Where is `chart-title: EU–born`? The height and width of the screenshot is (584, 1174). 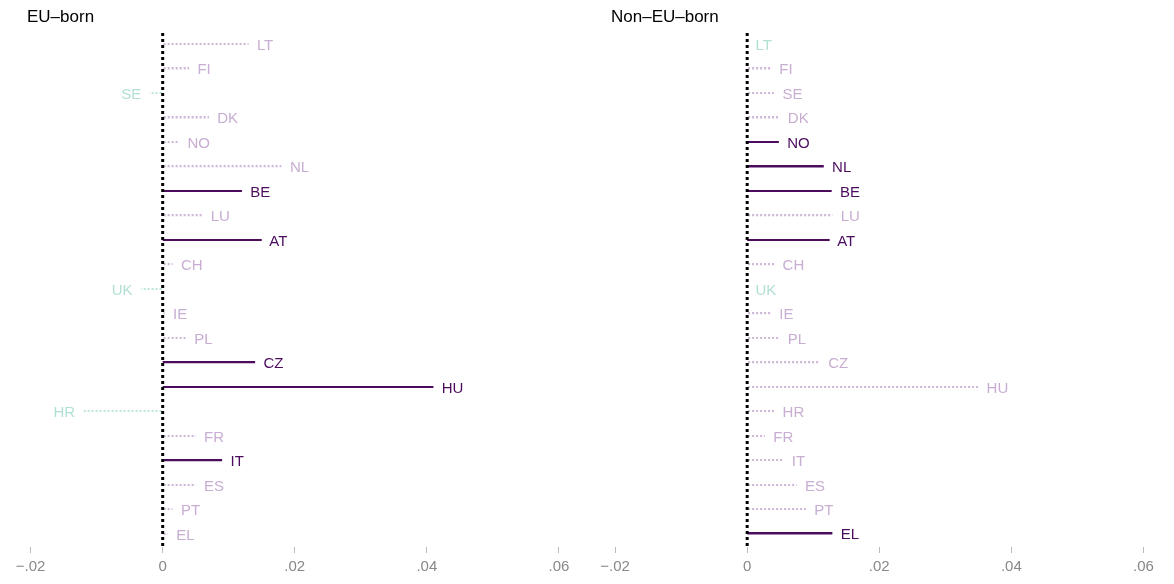 chart-title: EU–born is located at coordinates (61, 16).